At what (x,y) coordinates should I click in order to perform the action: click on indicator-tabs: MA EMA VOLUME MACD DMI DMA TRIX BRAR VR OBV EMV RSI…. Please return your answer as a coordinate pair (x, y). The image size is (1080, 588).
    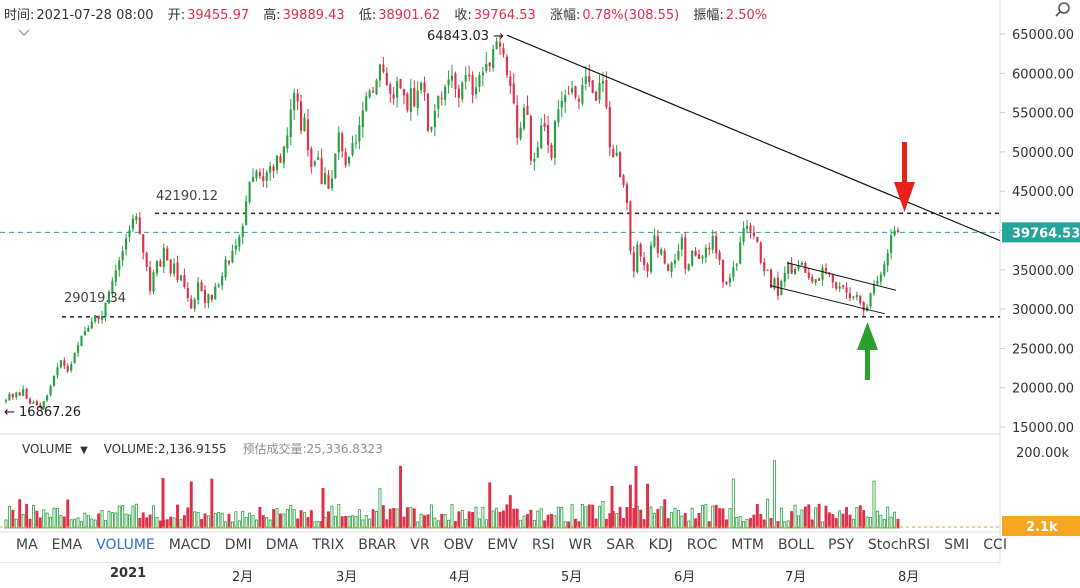
    Looking at the image, I should click on (518, 548).